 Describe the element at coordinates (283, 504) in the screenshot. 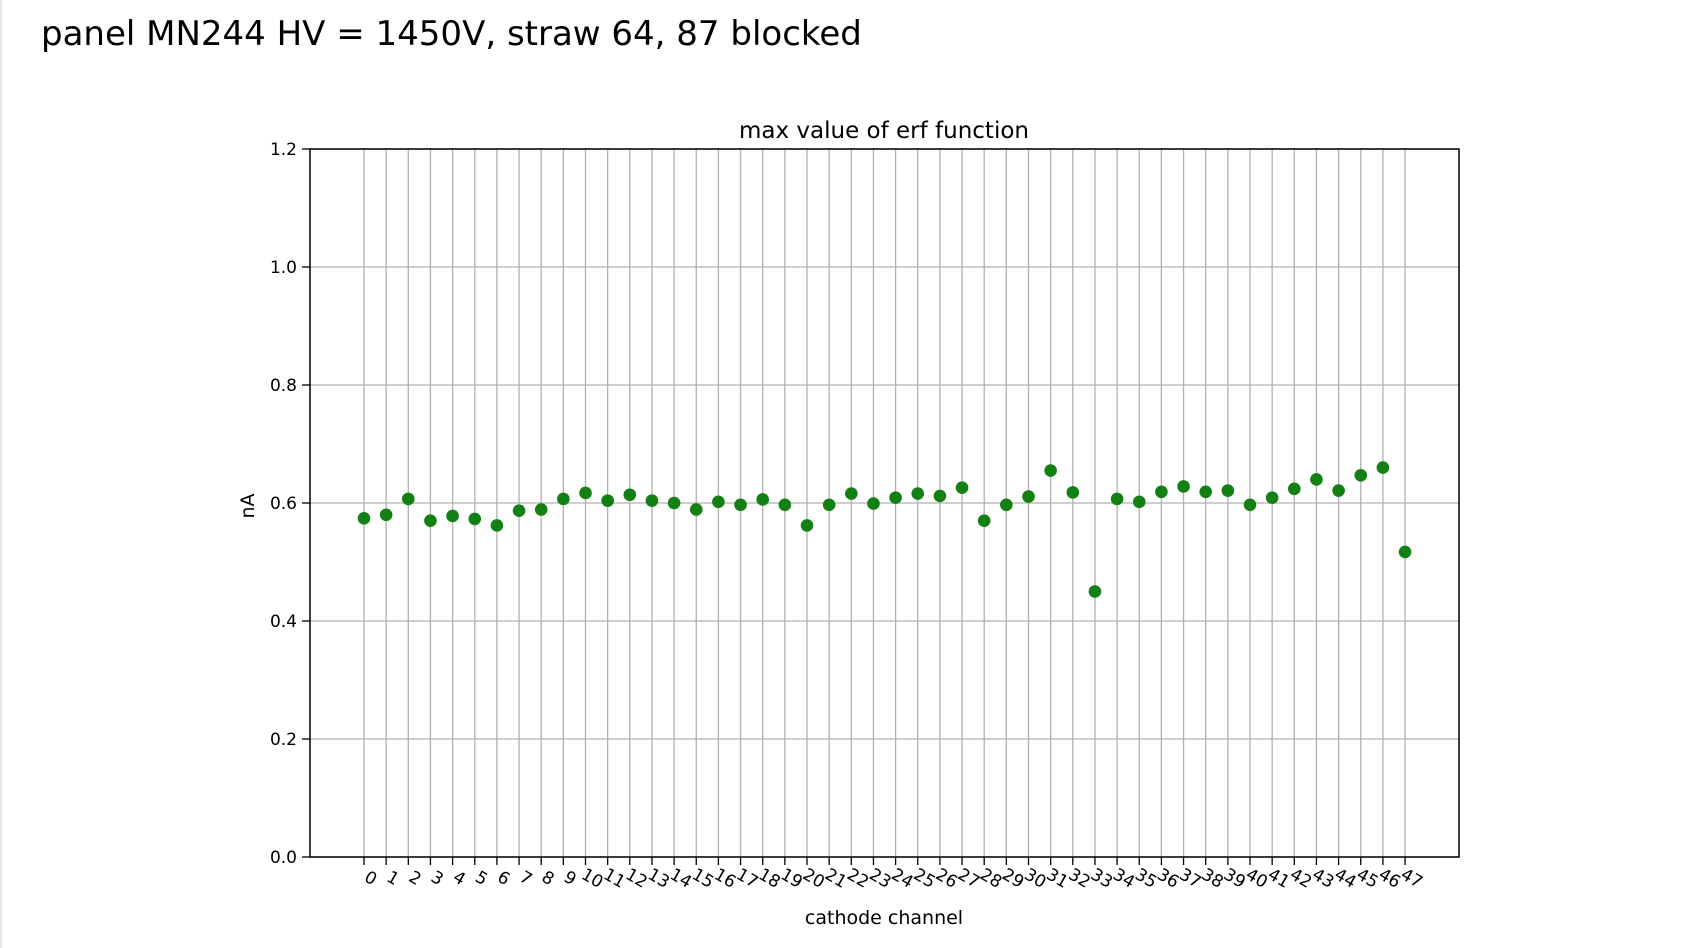

I see `y-tick-label: 0.6` at that location.